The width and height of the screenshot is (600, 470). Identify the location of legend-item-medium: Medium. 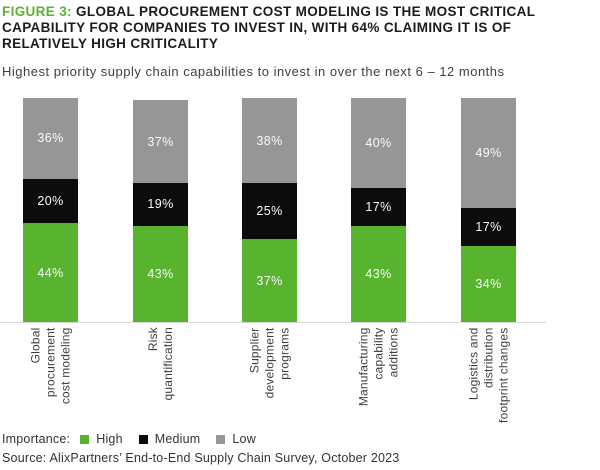
(169, 439).